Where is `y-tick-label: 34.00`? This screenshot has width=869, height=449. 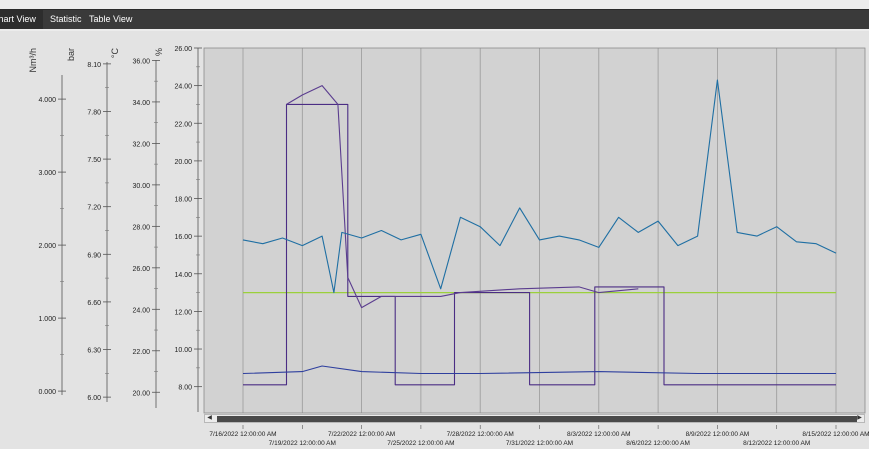
y-tick-label: 34.00 is located at coordinates (141, 103).